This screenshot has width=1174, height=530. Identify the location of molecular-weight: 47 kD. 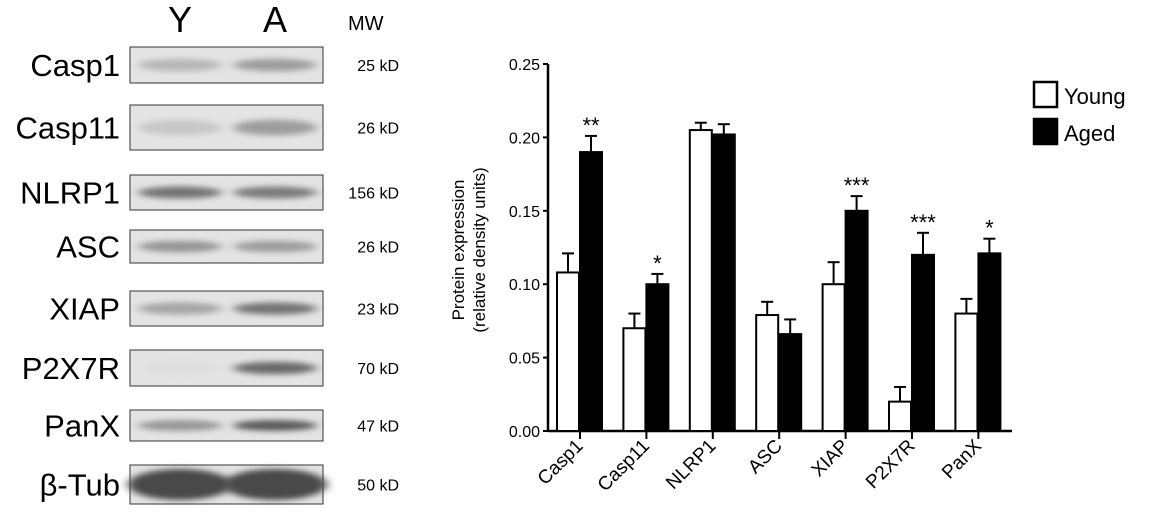
(378, 427).